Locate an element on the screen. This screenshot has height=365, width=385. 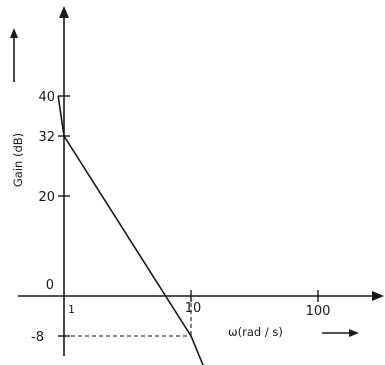
y-tick-label-3: 0 is located at coordinates (50, 285).